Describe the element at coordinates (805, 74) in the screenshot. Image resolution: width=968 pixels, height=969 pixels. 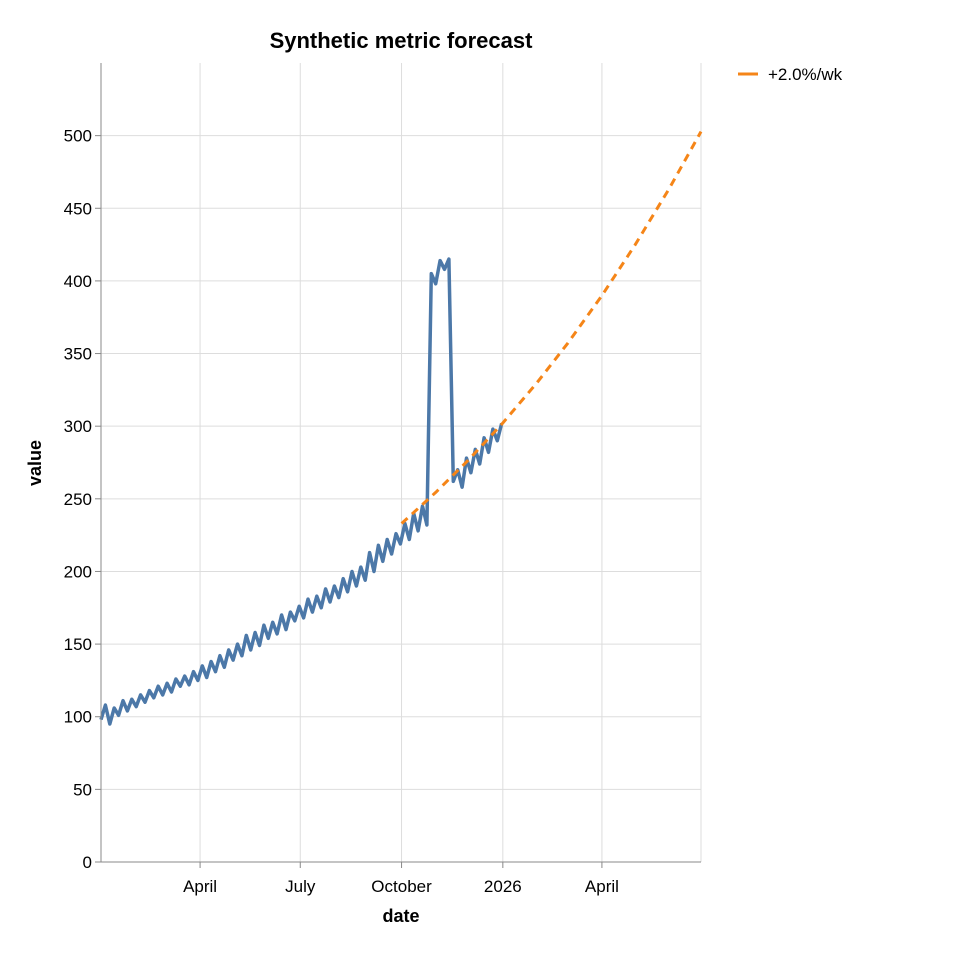
I see `legend-label-forecast: +2.0%/wk` at that location.